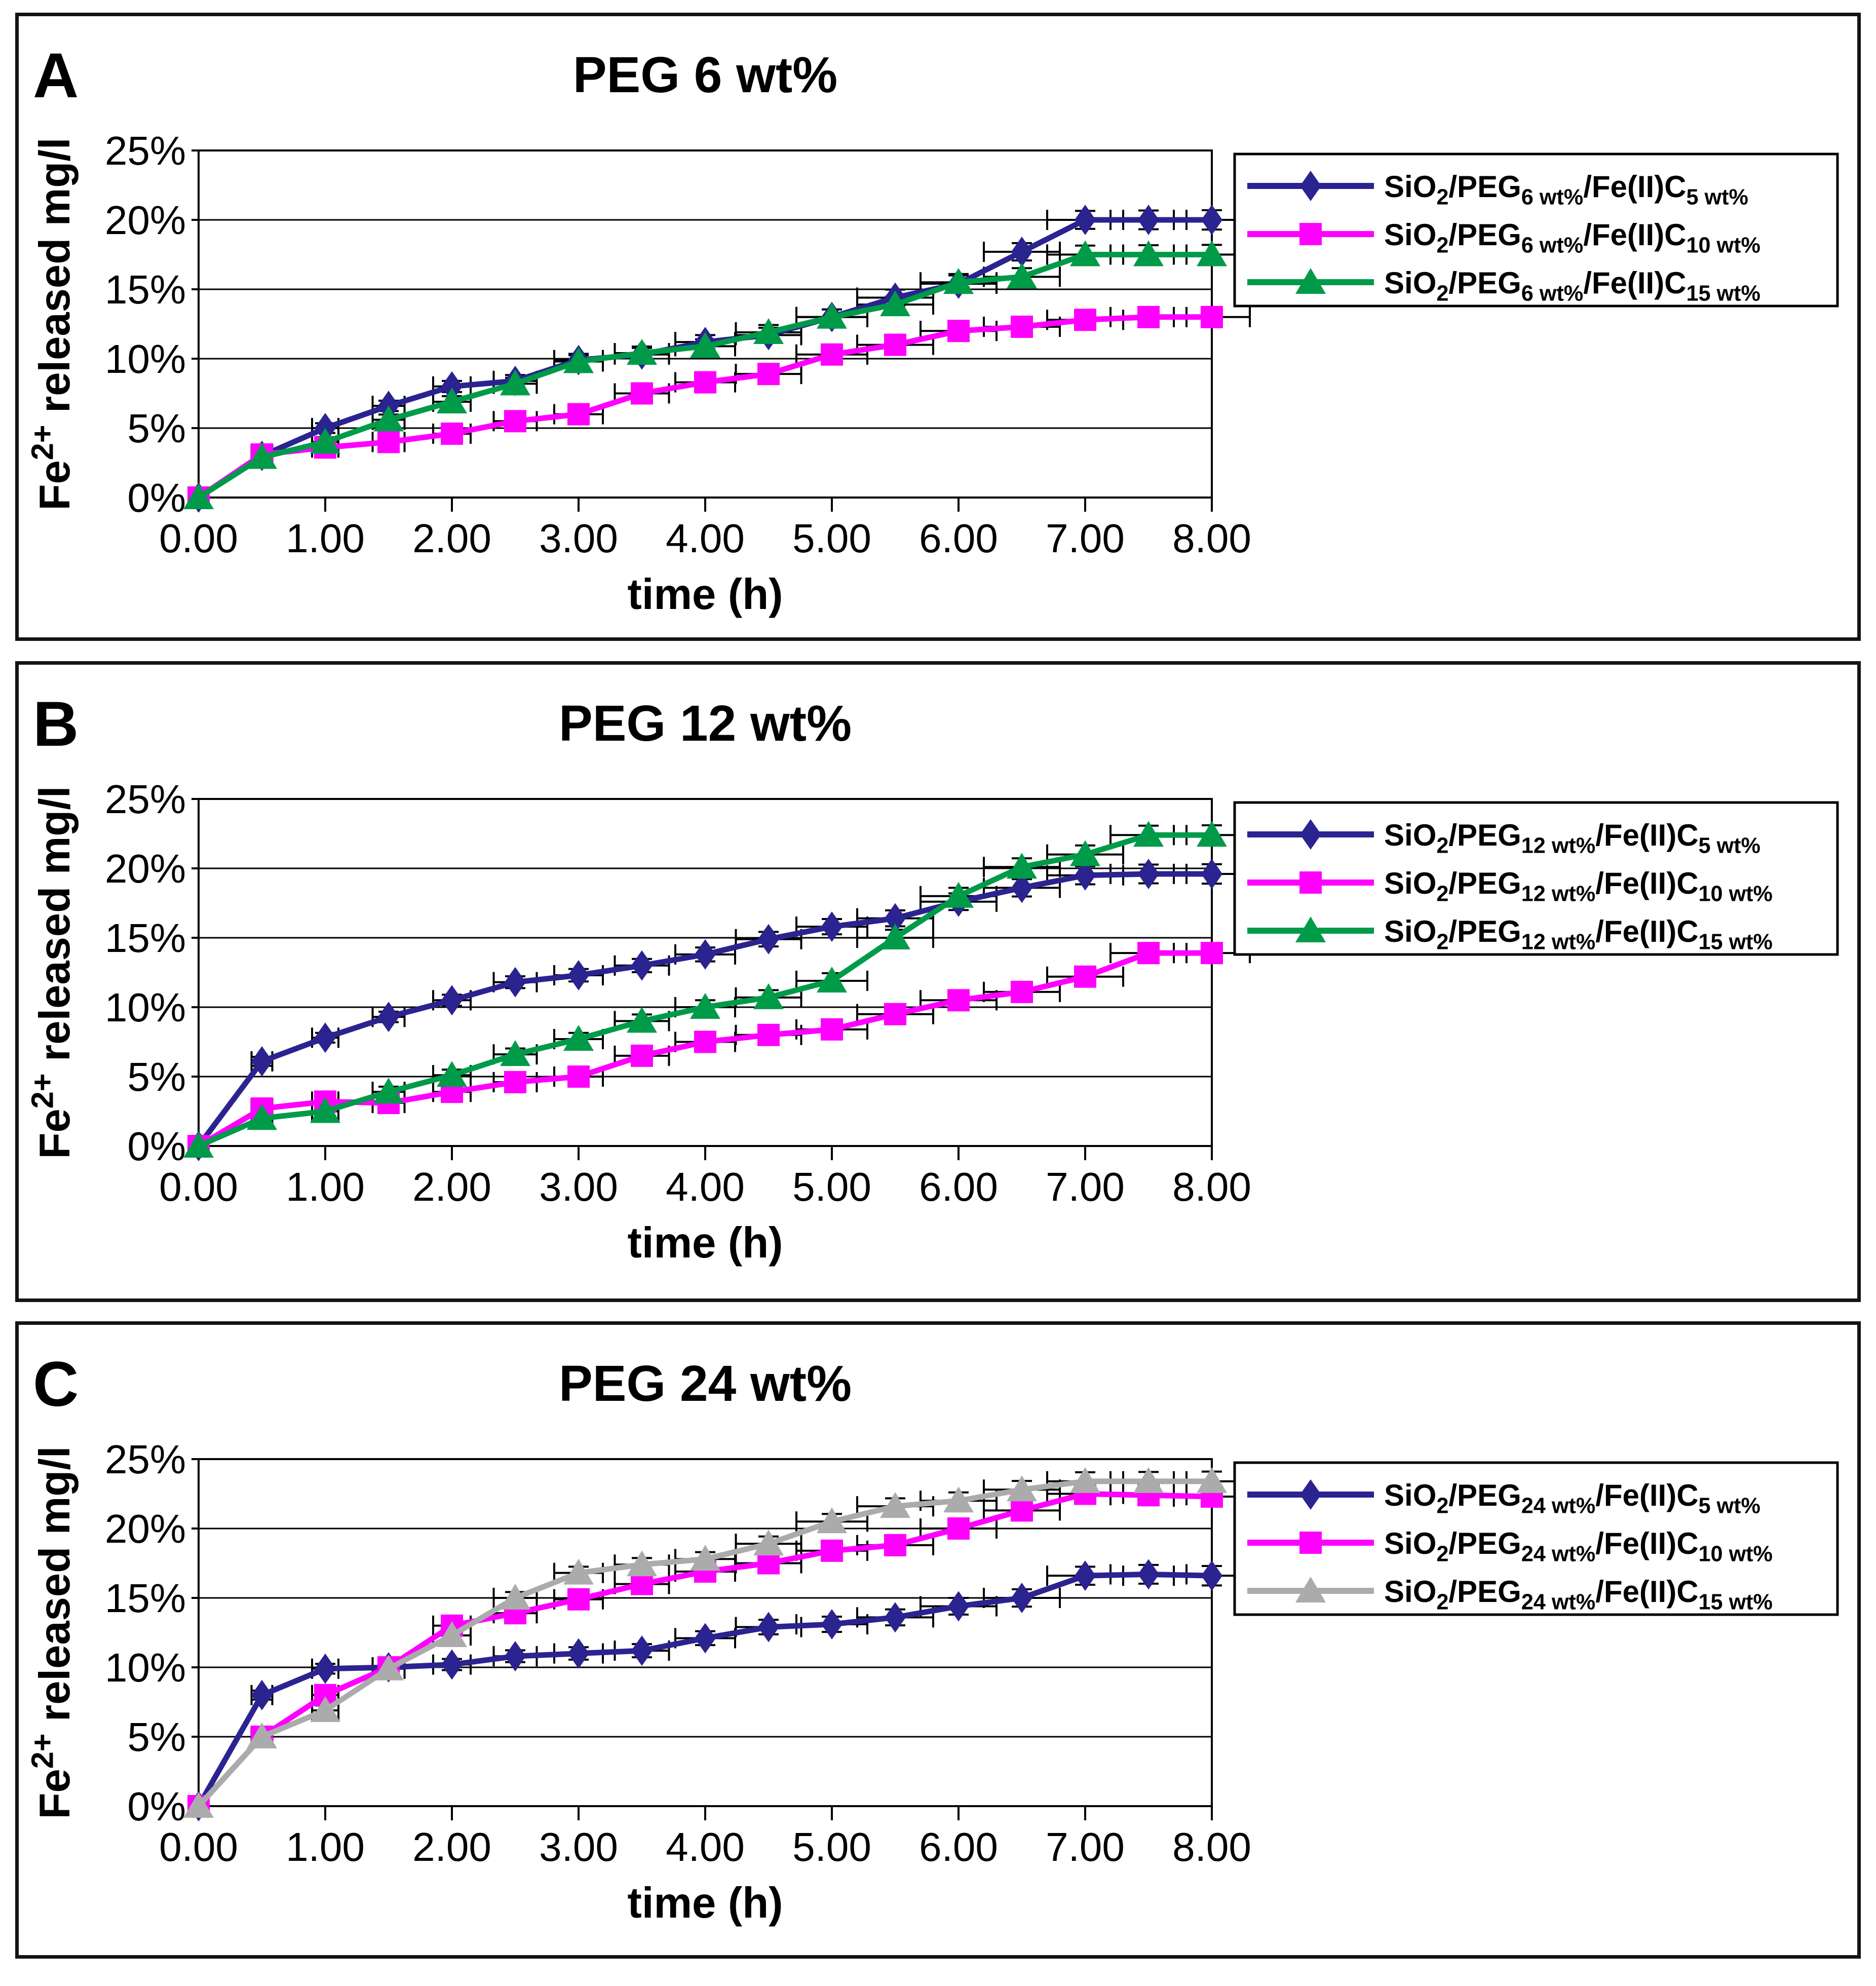  What do you see at coordinates (705, 75) in the screenshot?
I see `chart-title: PEG 6 wt%` at bounding box center [705, 75].